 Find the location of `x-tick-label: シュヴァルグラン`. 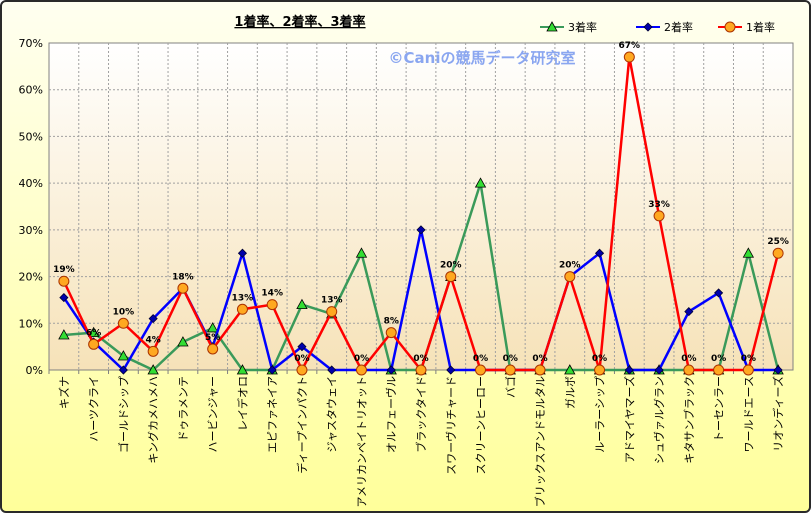

x-tick-label: シュヴァルグラン is located at coordinates (659, 420).